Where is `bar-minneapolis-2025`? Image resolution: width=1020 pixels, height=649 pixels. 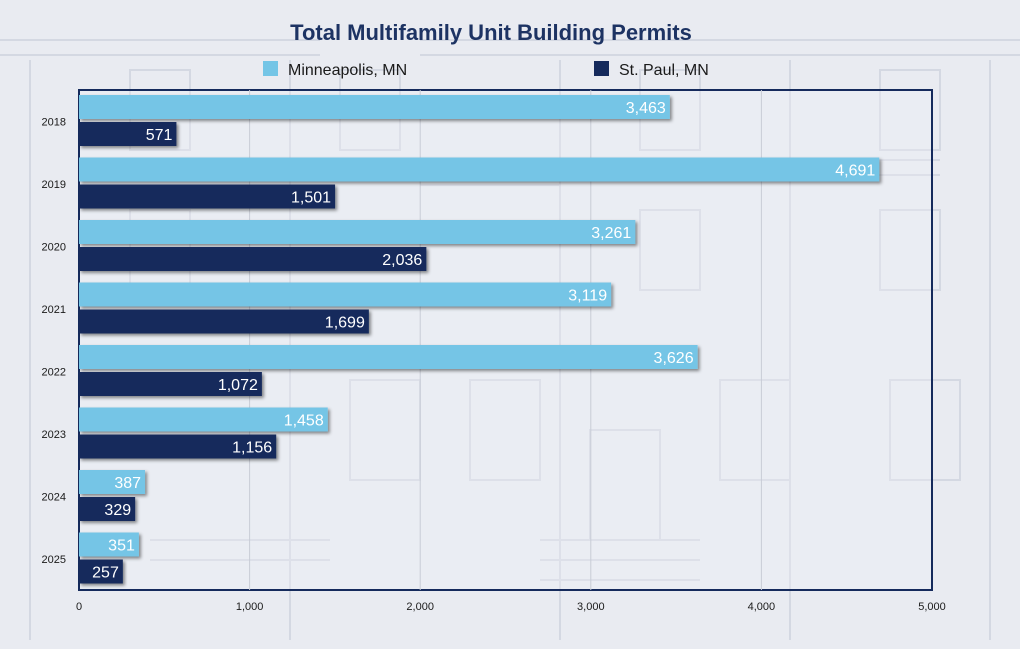 bar-minneapolis-2025 is located at coordinates (109, 544).